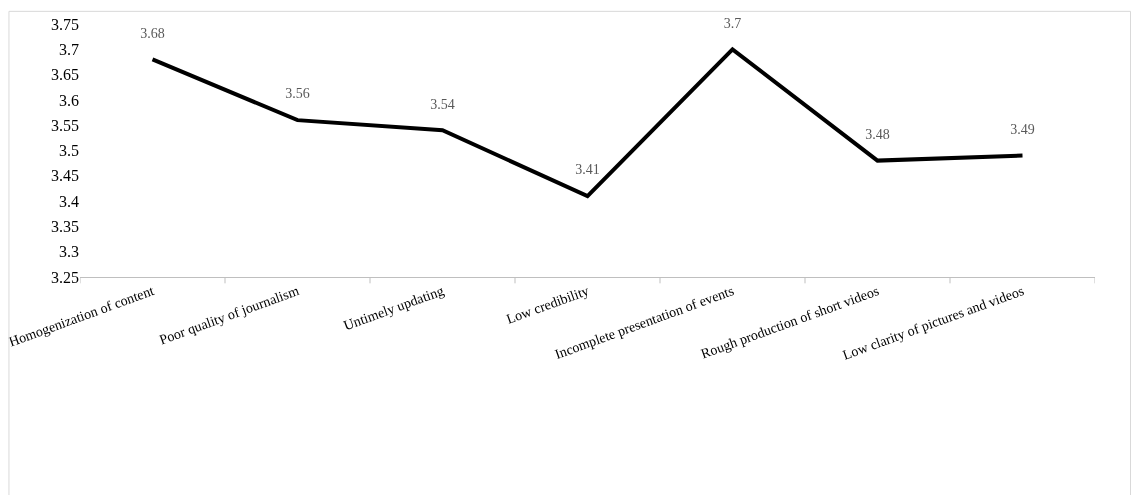  Describe the element at coordinates (1022, 129) in the screenshot. I see `data-label: 3.49` at that location.